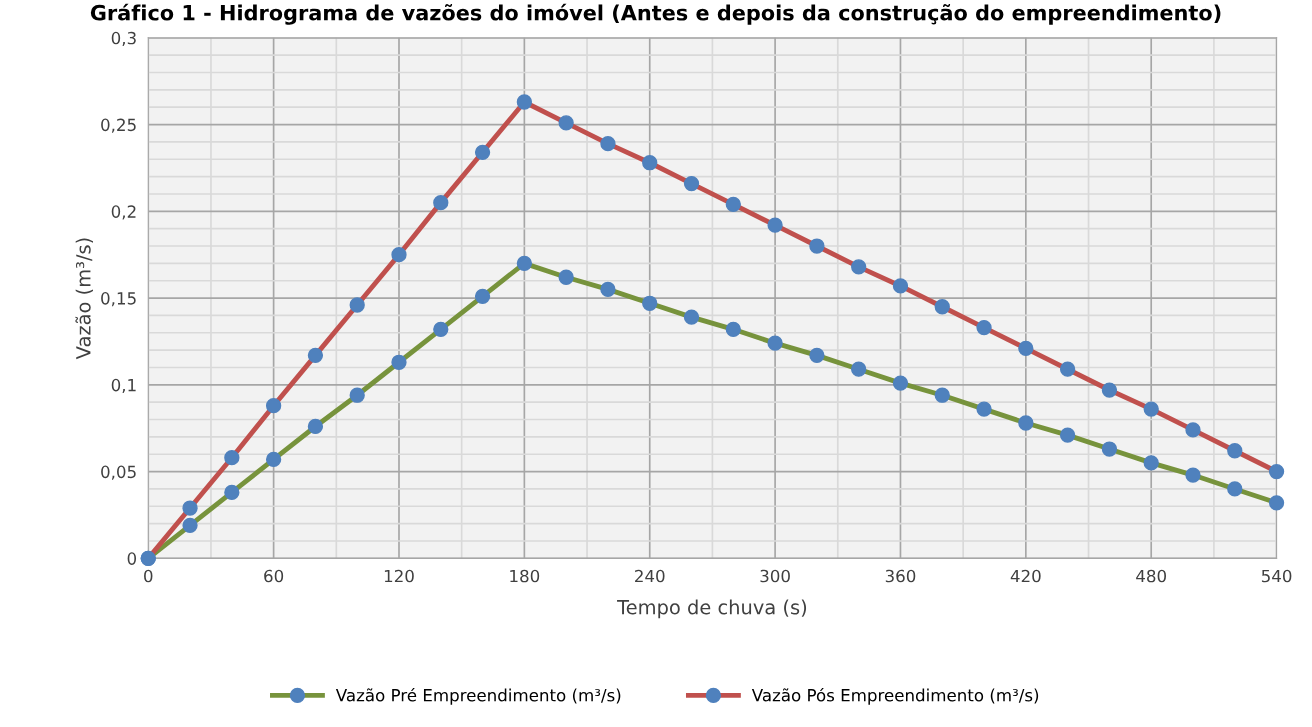  I want to click on legend-label: Vazão Pós Empreendimento (m³/s), so click(895, 696).